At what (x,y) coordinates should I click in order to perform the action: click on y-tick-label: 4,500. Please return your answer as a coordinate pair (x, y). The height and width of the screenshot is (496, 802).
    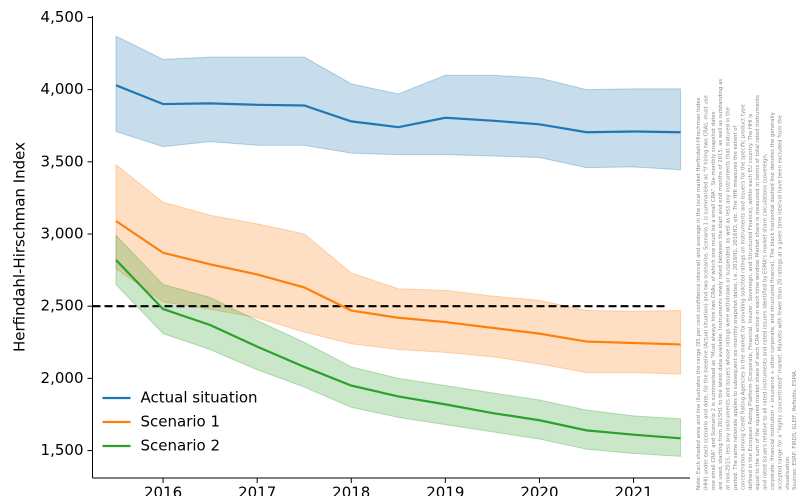
    Looking at the image, I should click on (62, 17).